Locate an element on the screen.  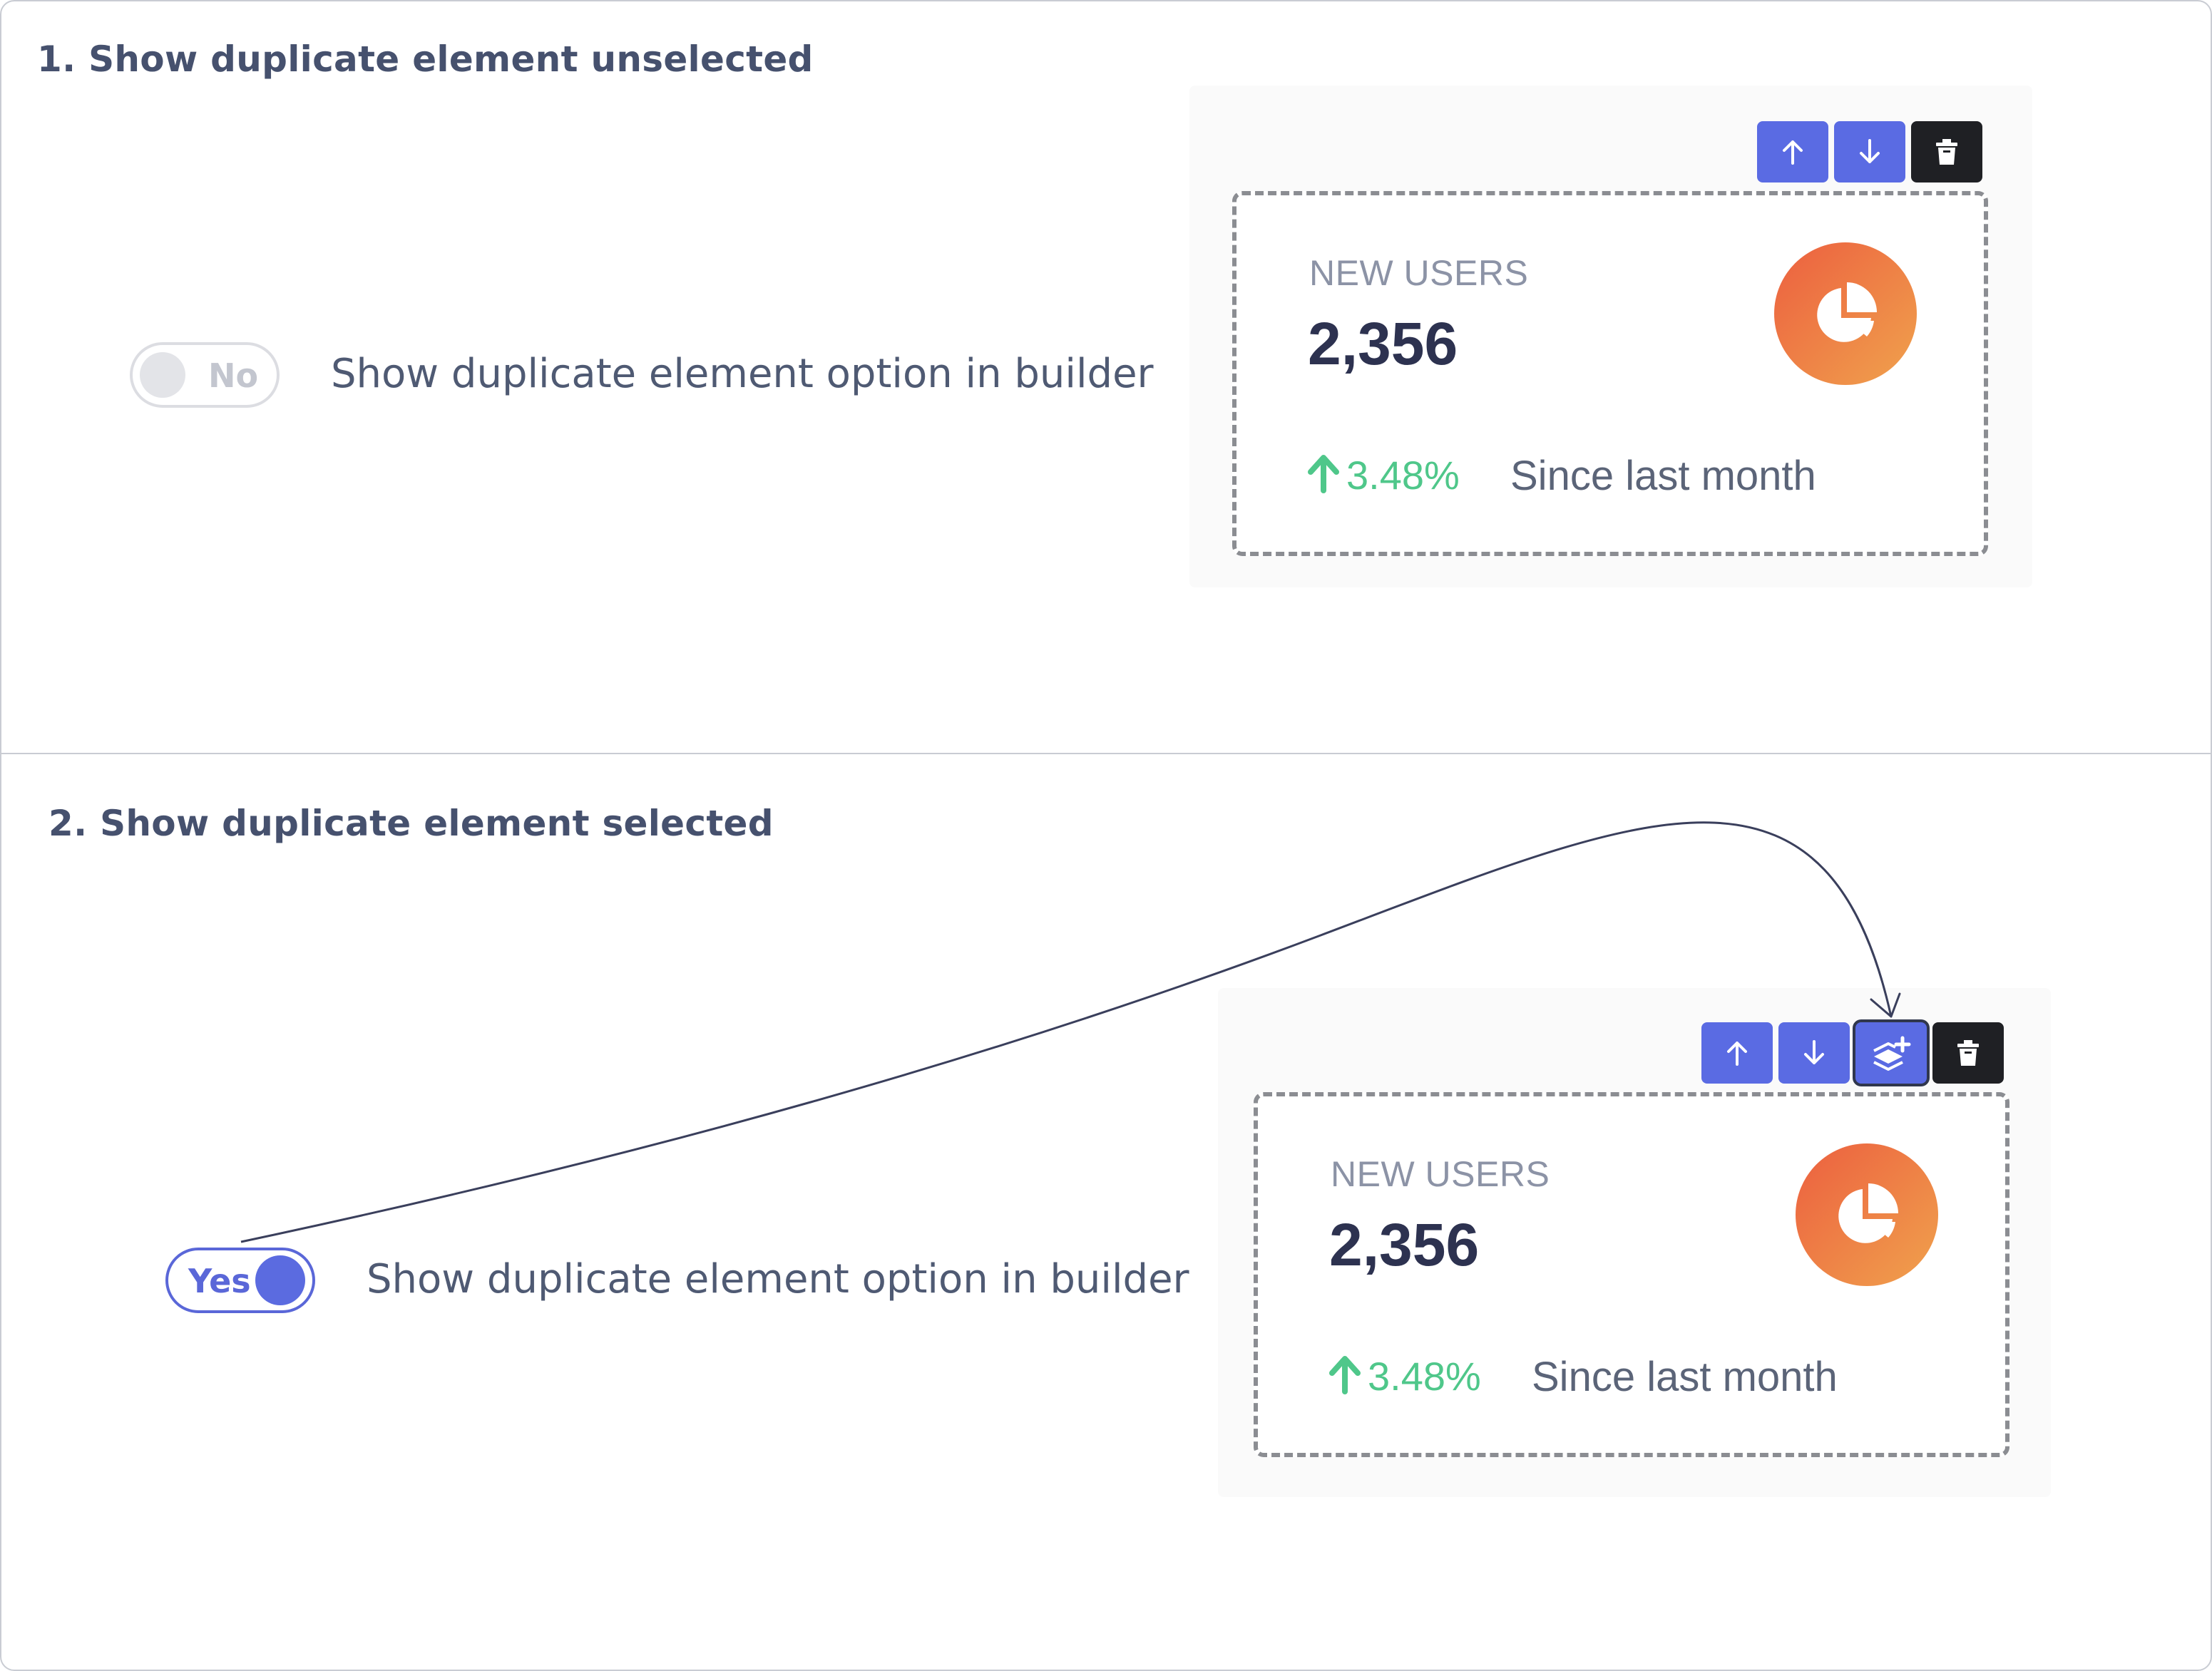
section-1-title: 1. Show duplicate element unselected is located at coordinates (425, 59).